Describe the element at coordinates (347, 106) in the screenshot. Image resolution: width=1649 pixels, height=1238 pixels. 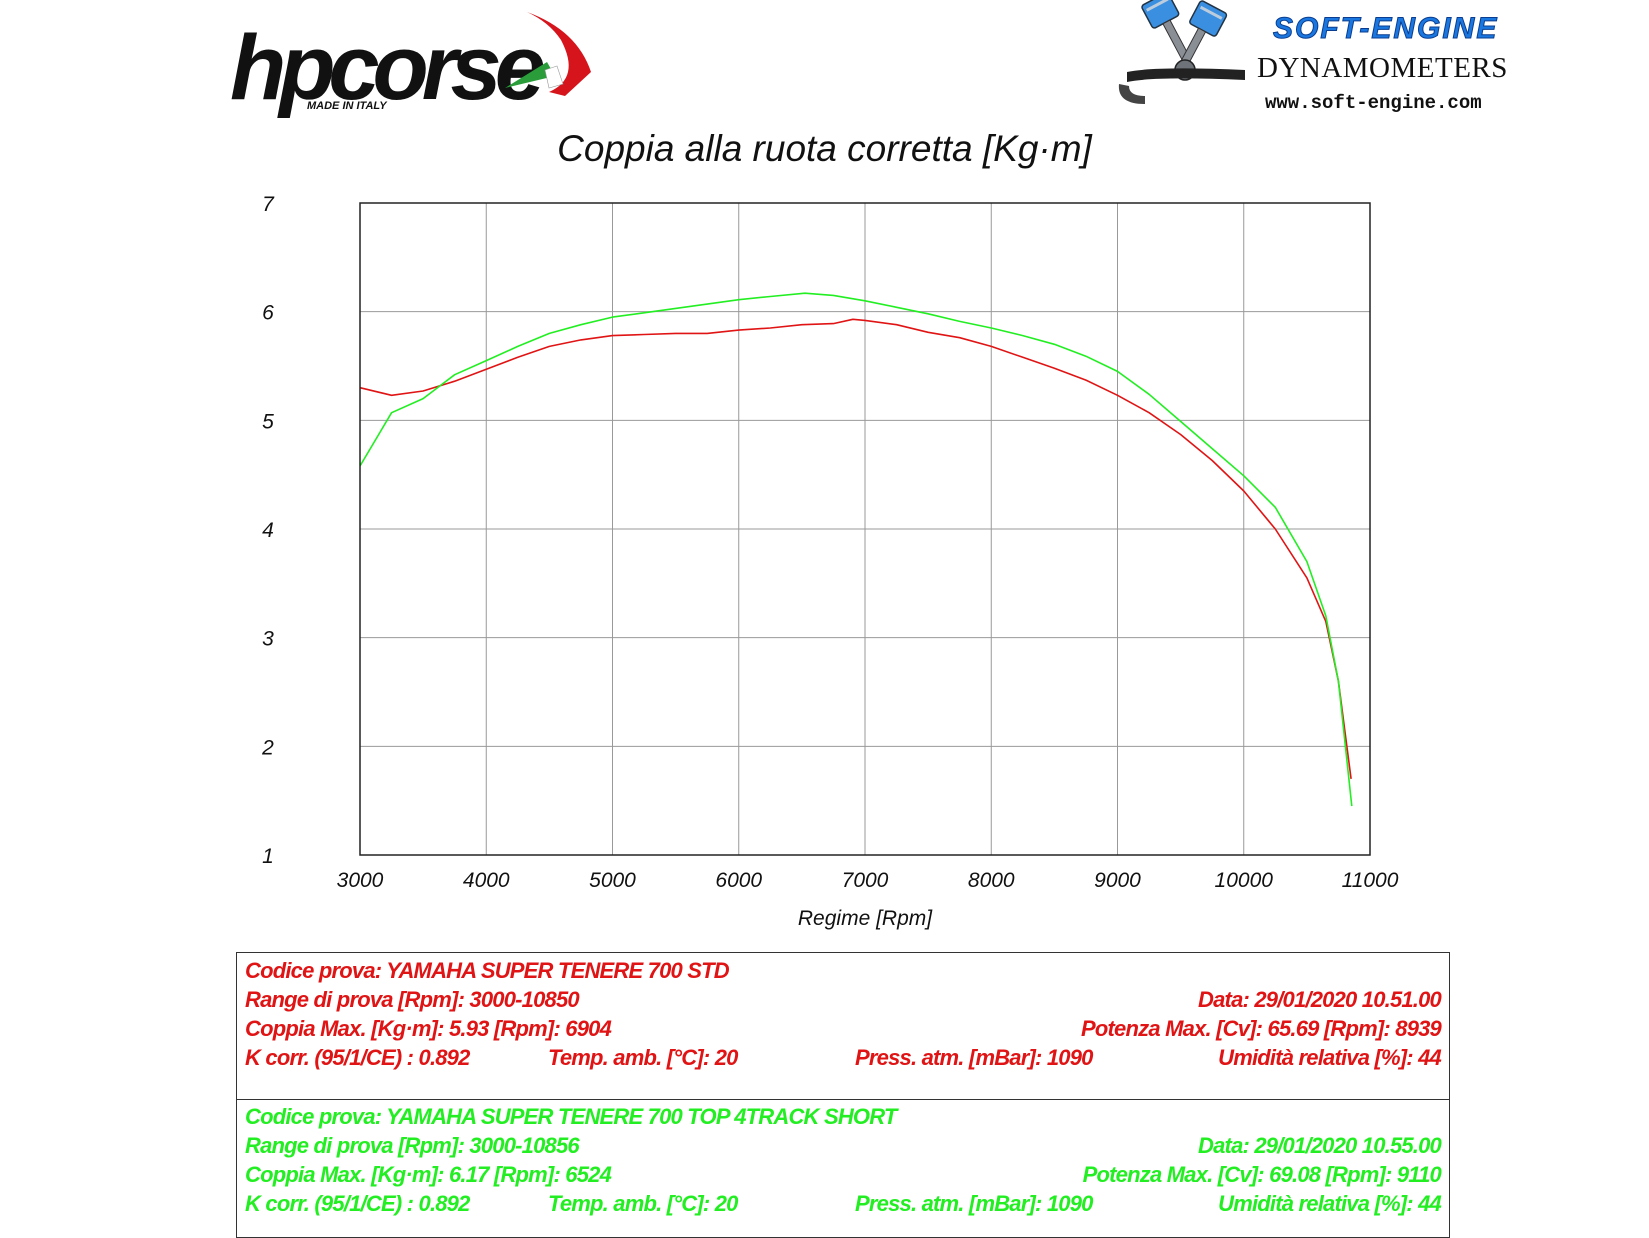
I see `hp-corse-tagline: MADE IN ITALY` at that location.